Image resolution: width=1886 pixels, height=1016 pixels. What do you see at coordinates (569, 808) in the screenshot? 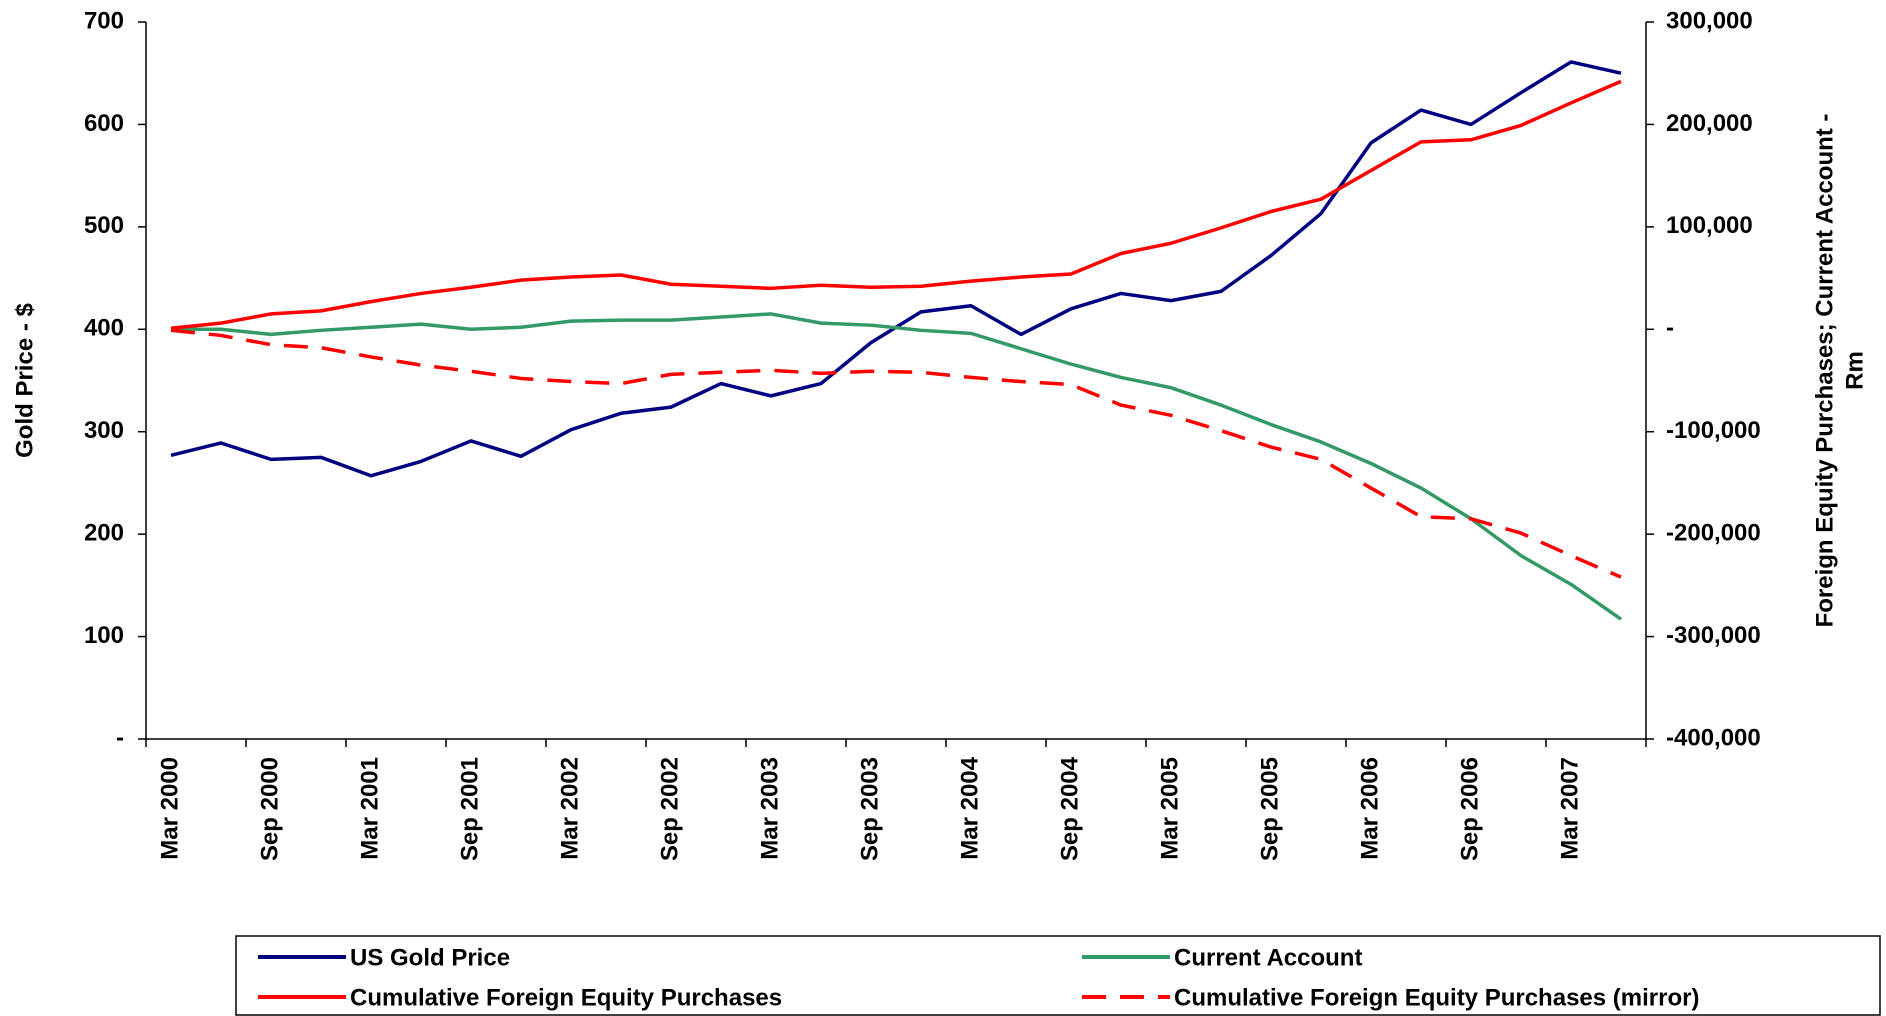
I see `x-tick-label: Mar 2002` at bounding box center [569, 808].